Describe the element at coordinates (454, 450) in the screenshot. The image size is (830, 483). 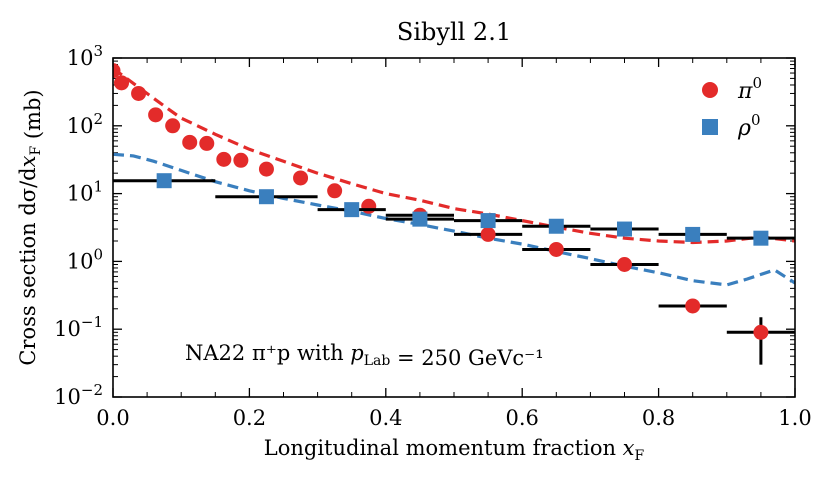
I see `x-axis-label: Longitudinal momentum fraction xF` at that location.